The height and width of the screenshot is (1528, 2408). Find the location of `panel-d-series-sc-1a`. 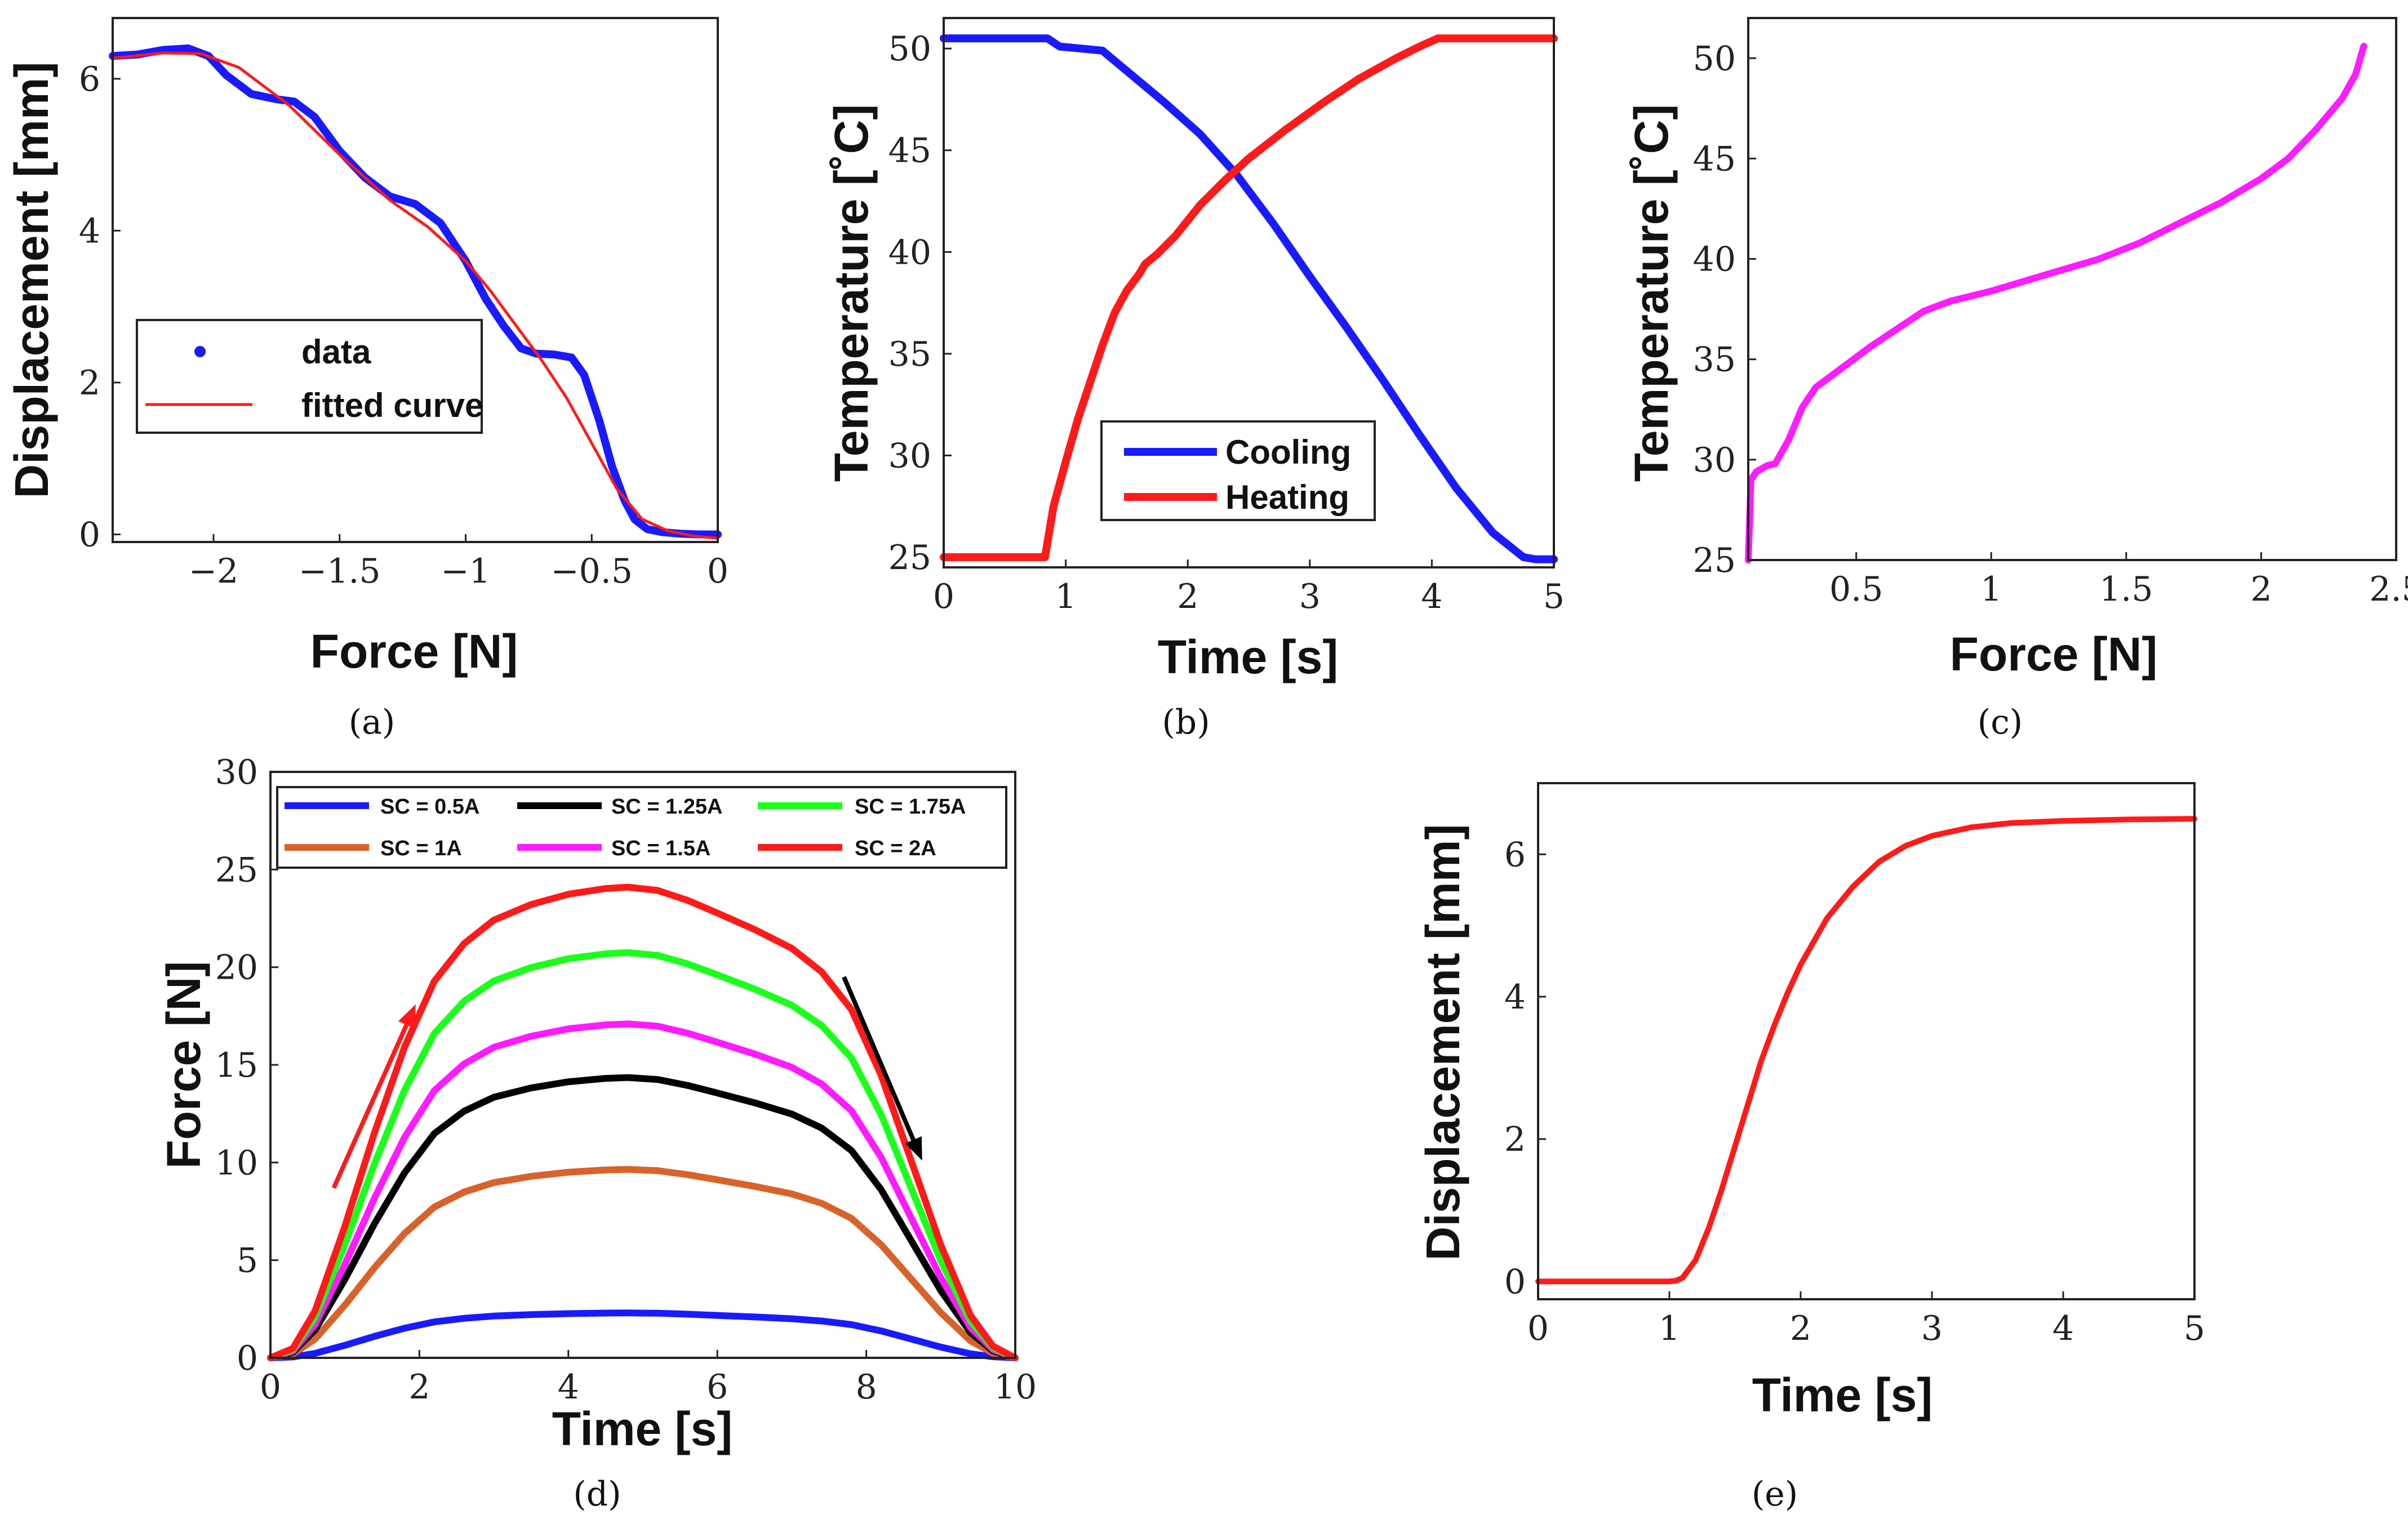

panel-d-series-sc-1a is located at coordinates (643, 1263).